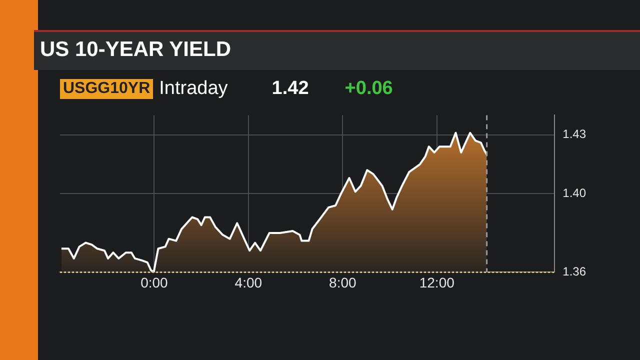  What do you see at coordinates (154, 282) in the screenshot?
I see `x-tick-label: 0:00` at bounding box center [154, 282].